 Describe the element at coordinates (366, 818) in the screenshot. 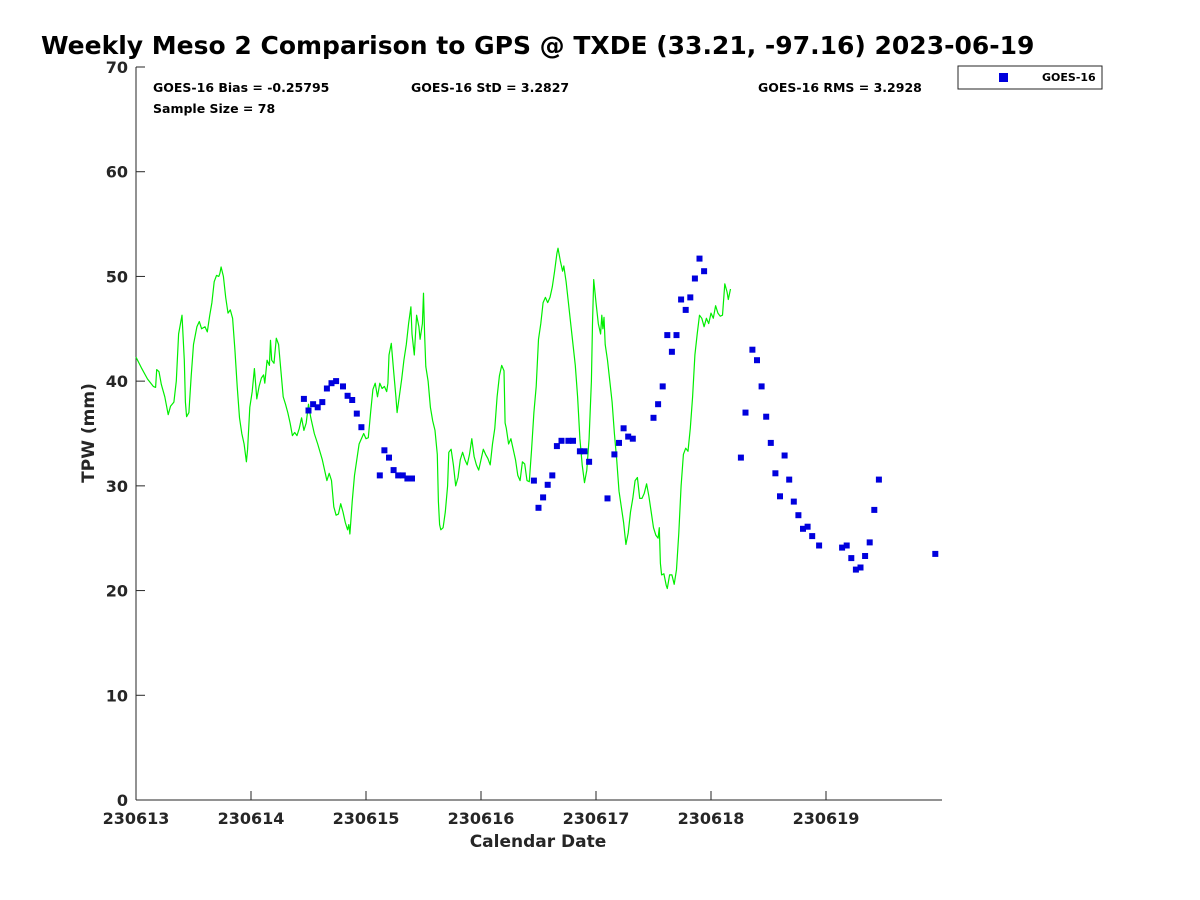

I see `x-tick-label: 230615` at that location.